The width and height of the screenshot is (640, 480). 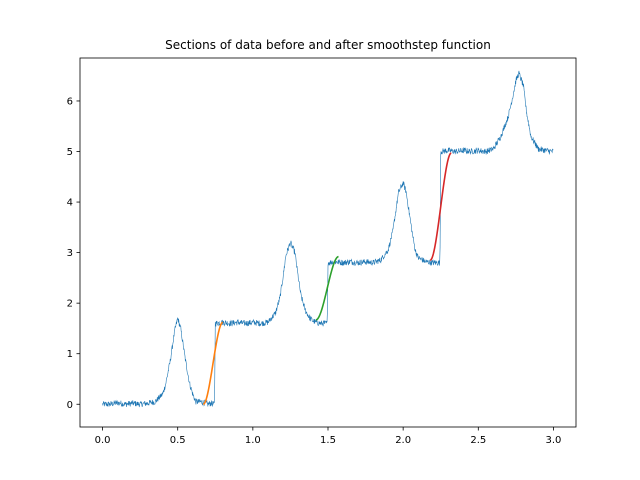 I want to click on y-tick-label: 3, so click(x=70, y=253).